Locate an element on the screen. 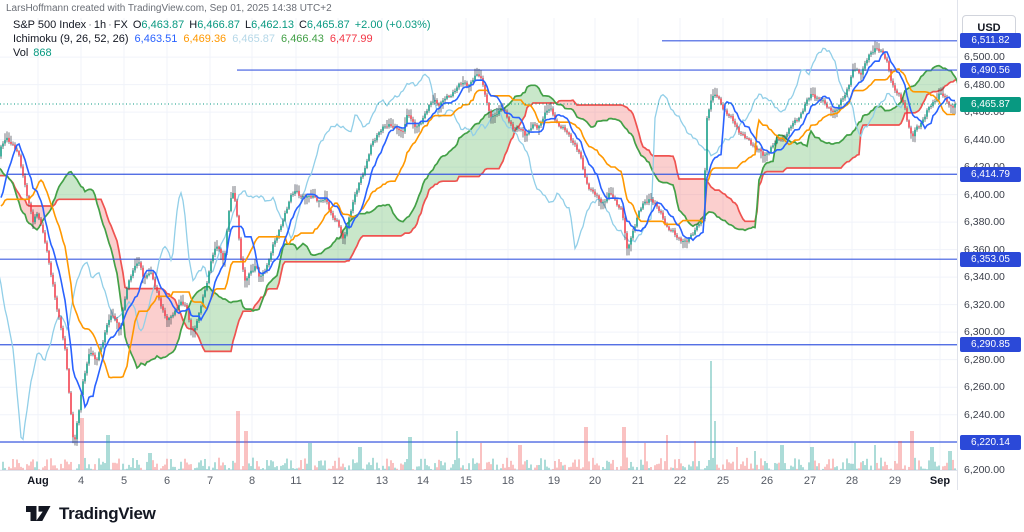  price-tick-label: 6,320.00 is located at coordinates (984, 304).